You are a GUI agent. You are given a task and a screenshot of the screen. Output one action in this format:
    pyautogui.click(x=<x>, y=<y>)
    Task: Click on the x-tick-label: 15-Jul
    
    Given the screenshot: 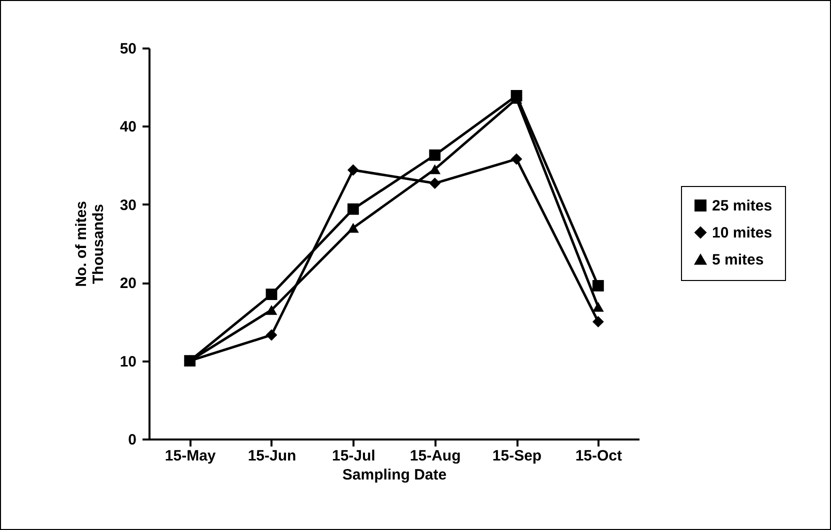 What is the action you would take?
    pyautogui.click(x=354, y=456)
    